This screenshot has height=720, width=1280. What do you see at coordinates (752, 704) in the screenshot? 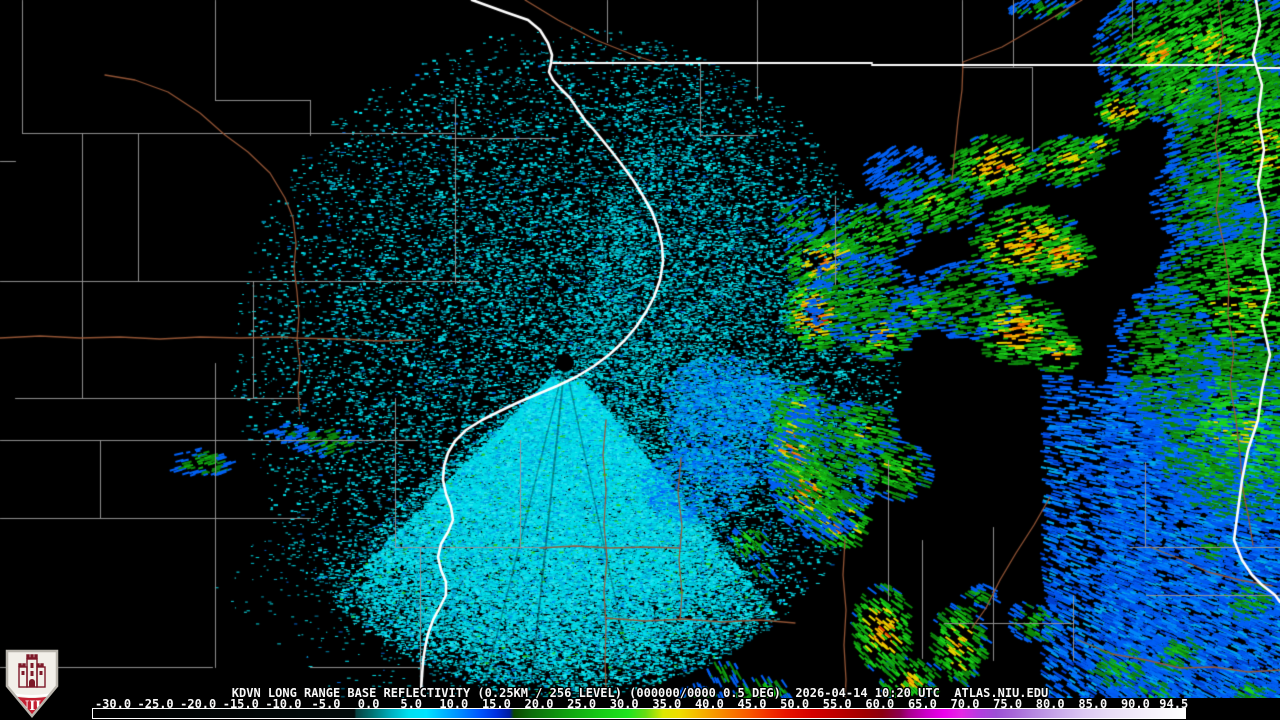
I see `scale-tick-label: 45.0` at bounding box center [752, 704].